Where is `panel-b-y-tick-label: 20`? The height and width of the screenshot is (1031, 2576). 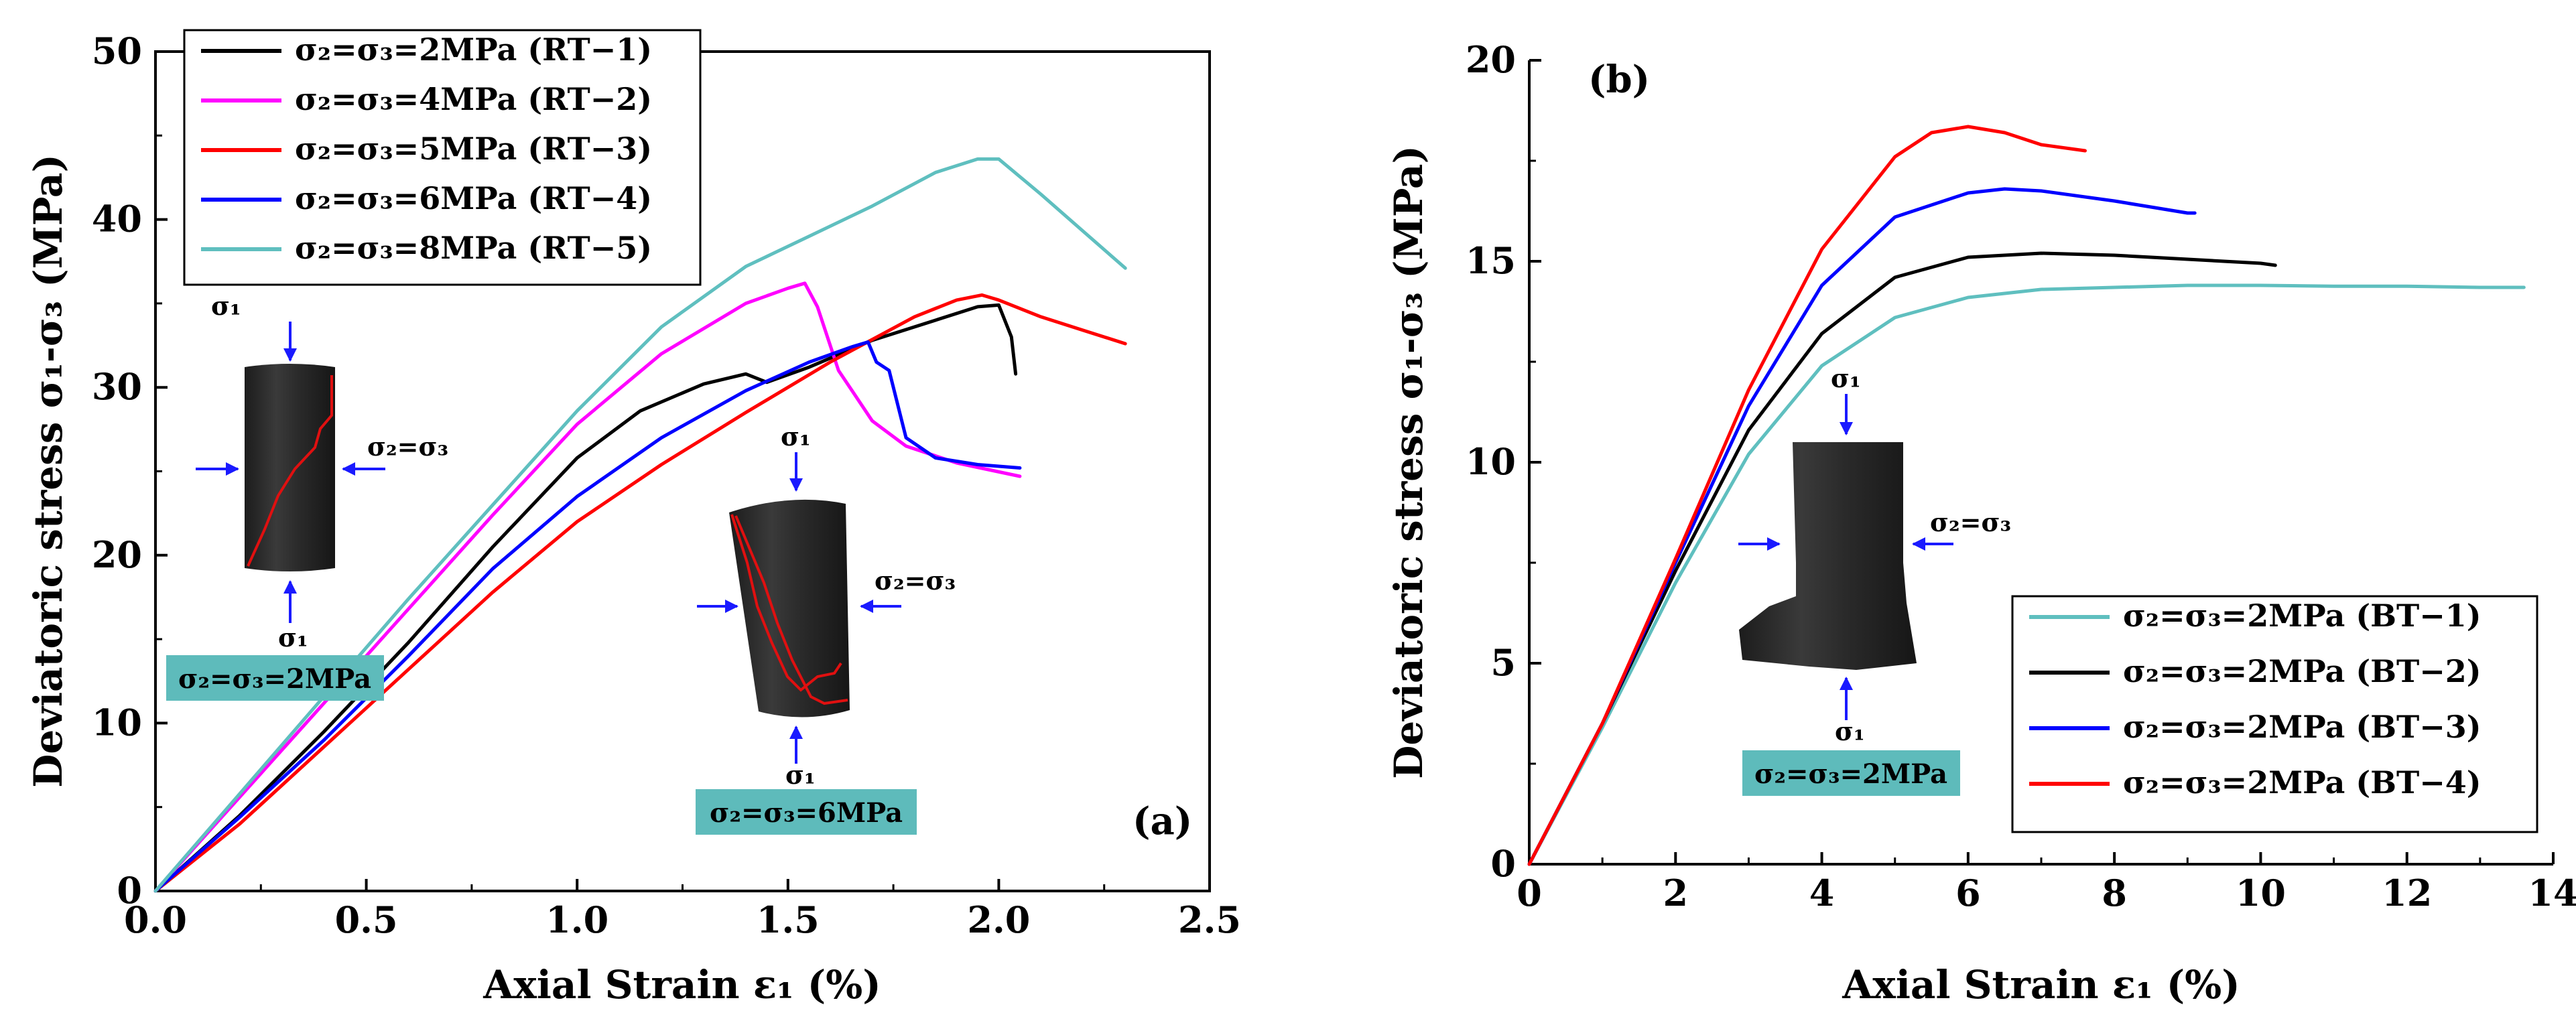 panel-b-y-tick-label: 20 is located at coordinates (1491, 59).